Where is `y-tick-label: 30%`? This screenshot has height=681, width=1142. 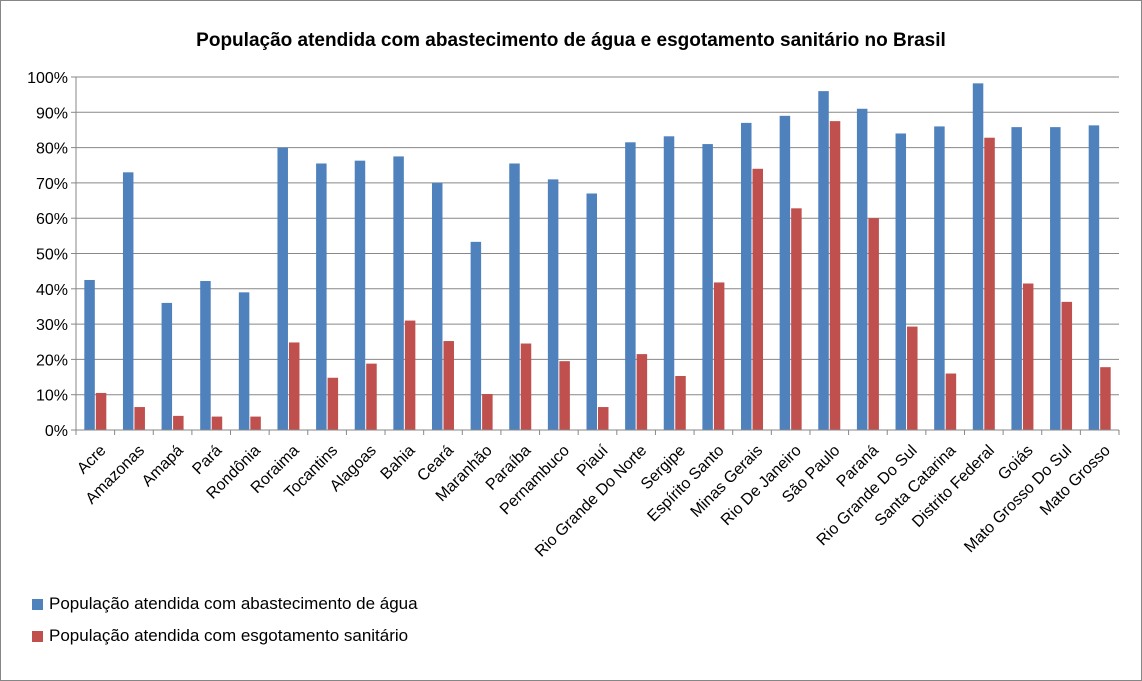
y-tick-label: 30% is located at coordinates (52, 325).